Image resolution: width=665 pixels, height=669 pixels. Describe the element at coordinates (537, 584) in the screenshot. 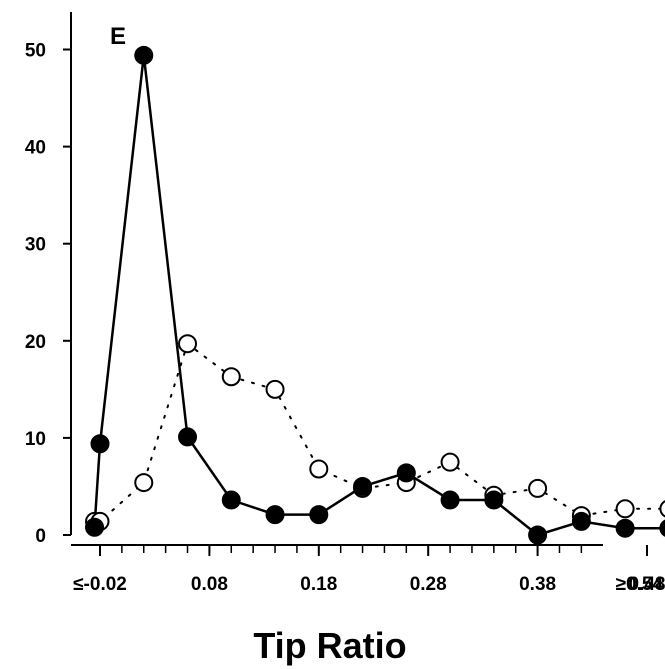

I see `x-tick-label: 0.38` at that location.